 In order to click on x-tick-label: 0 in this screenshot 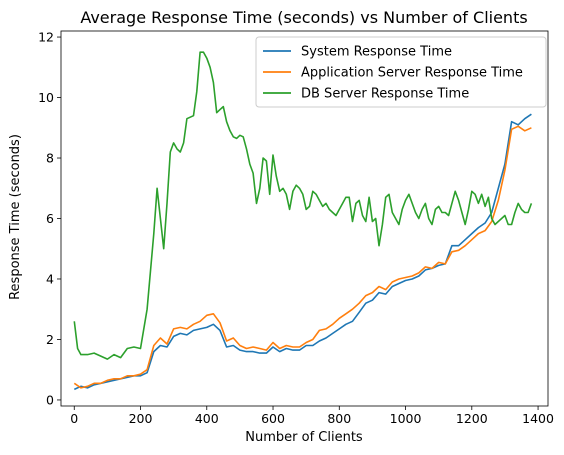, I will do `click(74, 418)`.